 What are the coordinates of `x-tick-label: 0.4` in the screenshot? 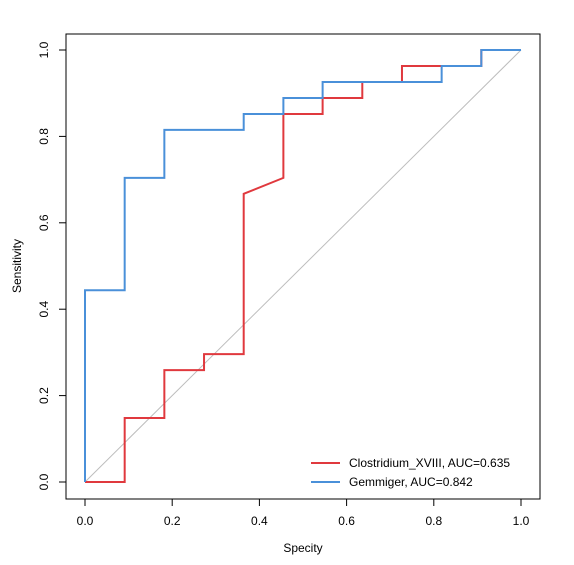 It's located at (259, 521).